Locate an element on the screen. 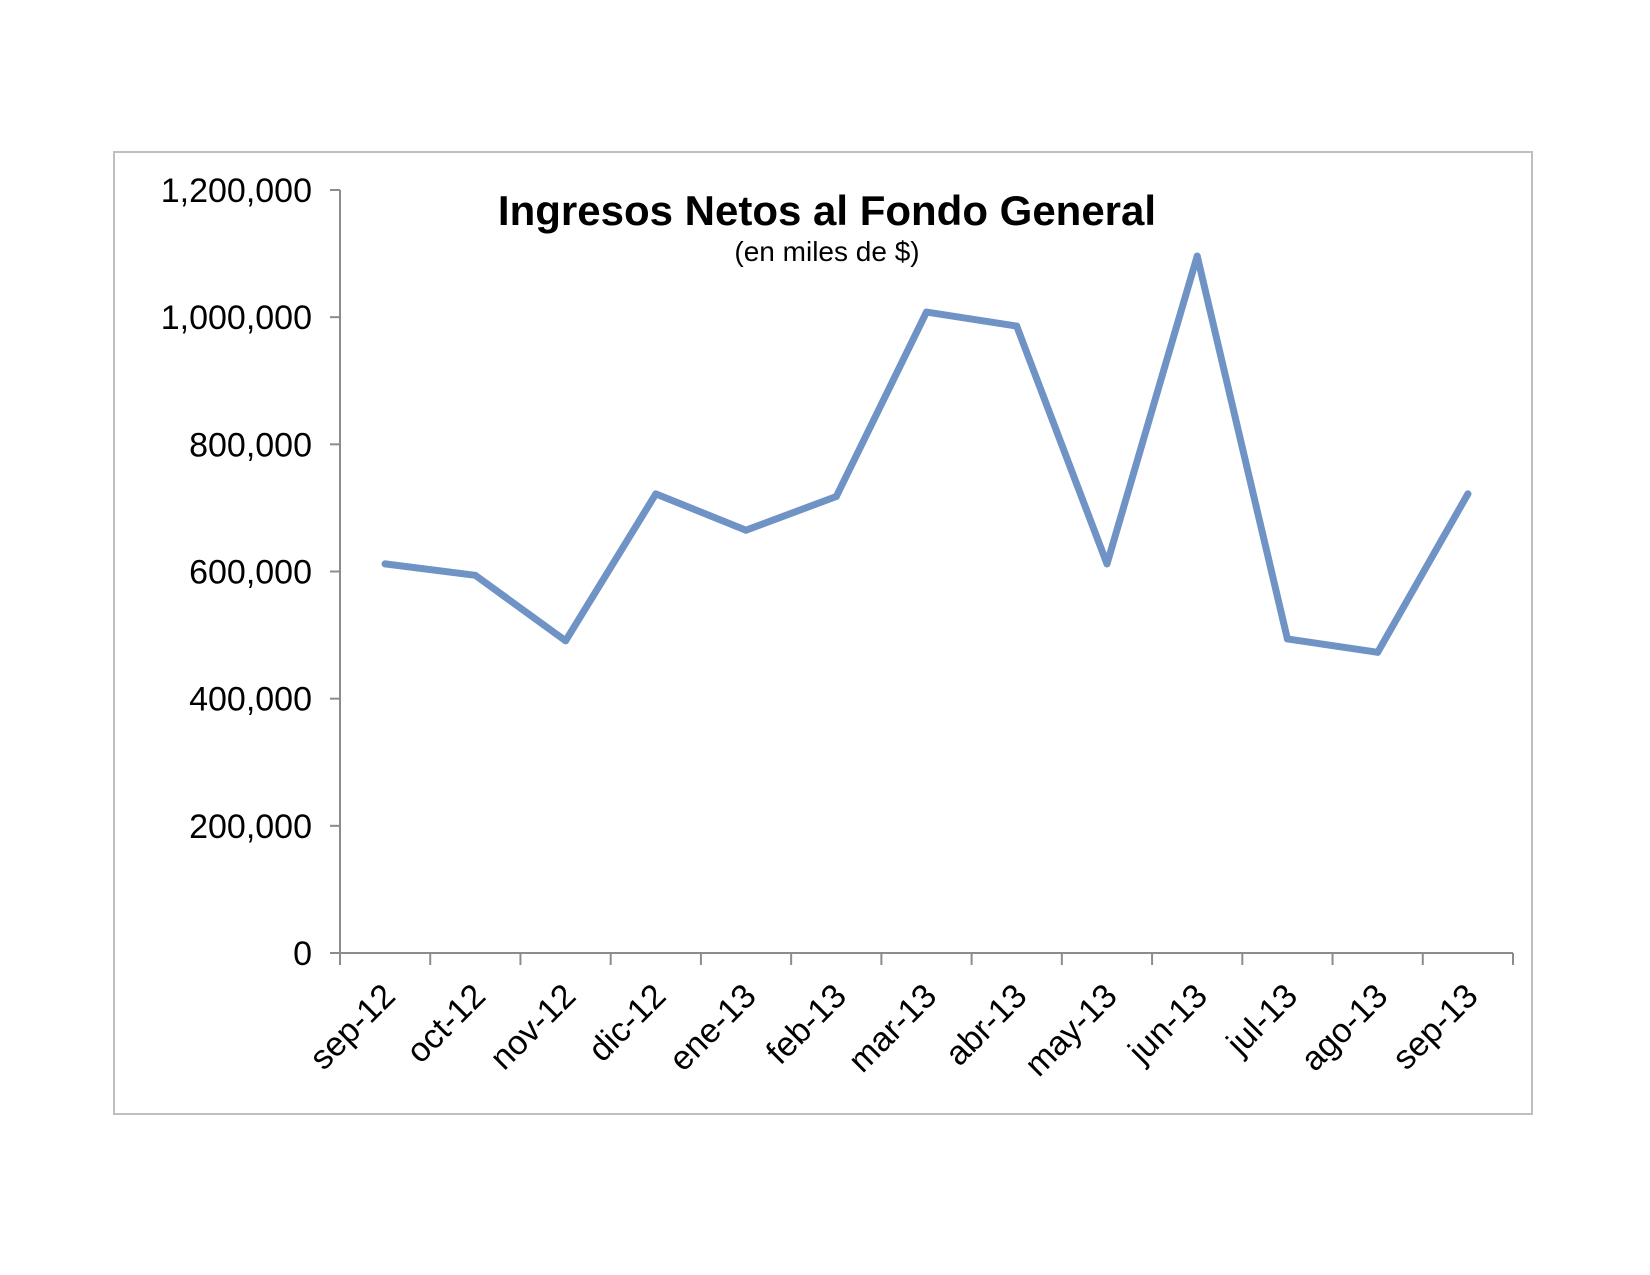 The width and height of the screenshot is (1650, 1275). x-tick-label: jul-13 is located at coordinates (1262, 1020).